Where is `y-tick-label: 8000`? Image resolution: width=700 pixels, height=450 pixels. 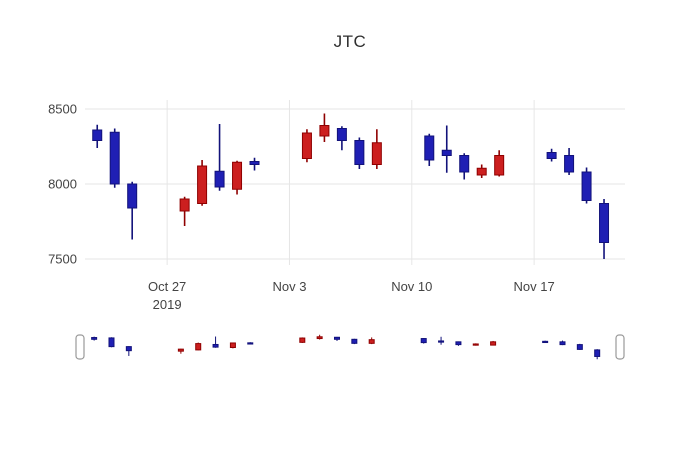
y-tick-label: 8000 is located at coordinates (62, 184).